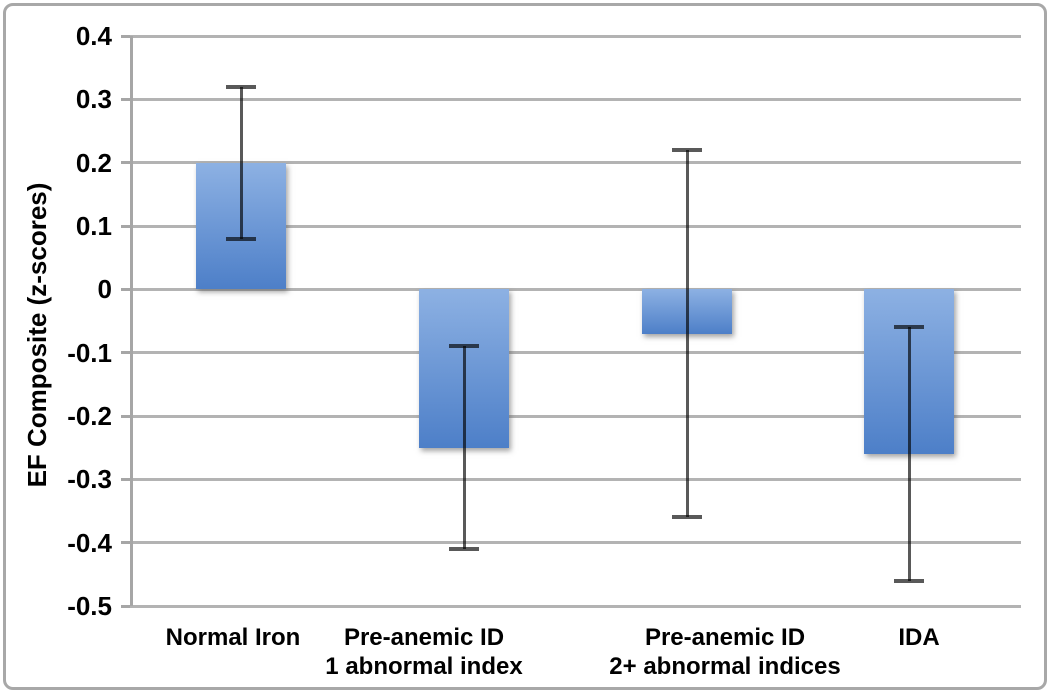 The image size is (1050, 693). Describe the element at coordinates (919, 637) in the screenshot. I see `x-category-label-line: IDA` at that location.